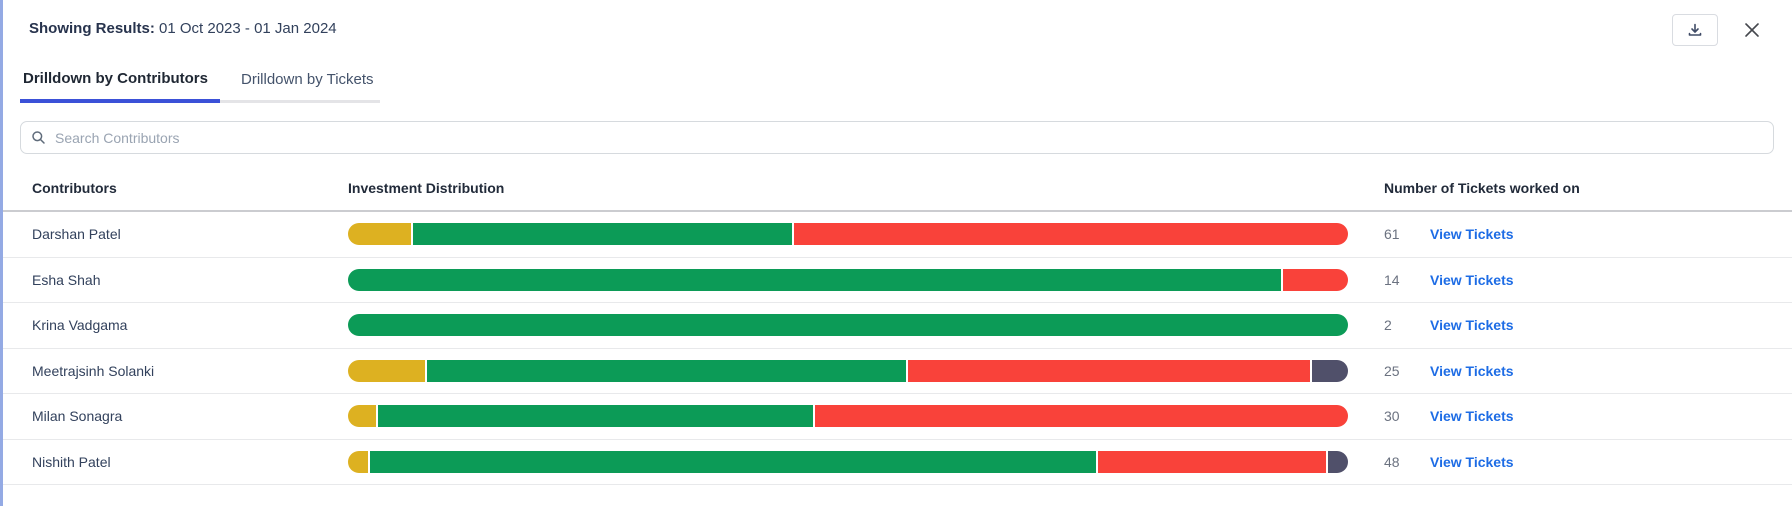 Image resolution: width=1792 pixels, height=506 pixels. What do you see at coordinates (74, 188) in the screenshot?
I see `column-header-contributors: Contributors` at bounding box center [74, 188].